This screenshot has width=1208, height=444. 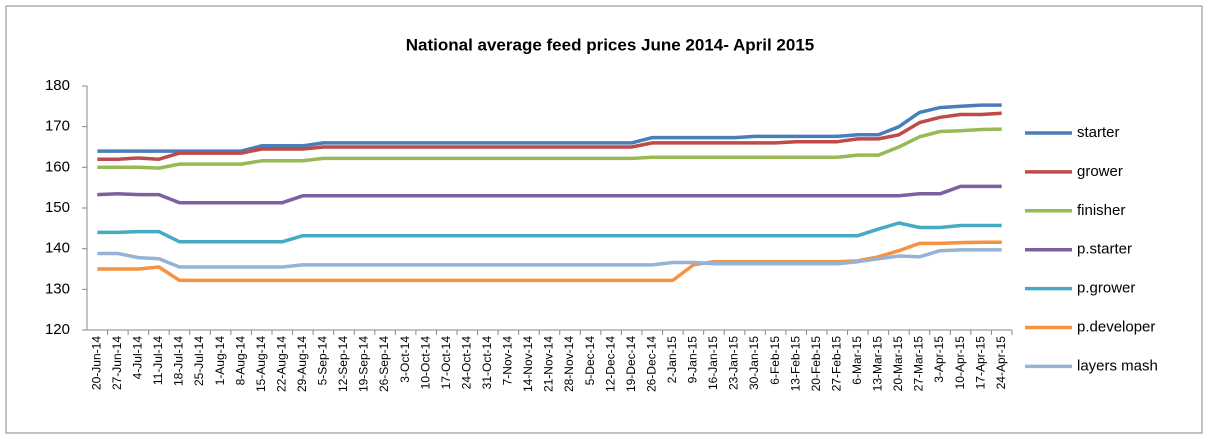 I want to click on y-tick-label: 180, so click(x=57, y=85).